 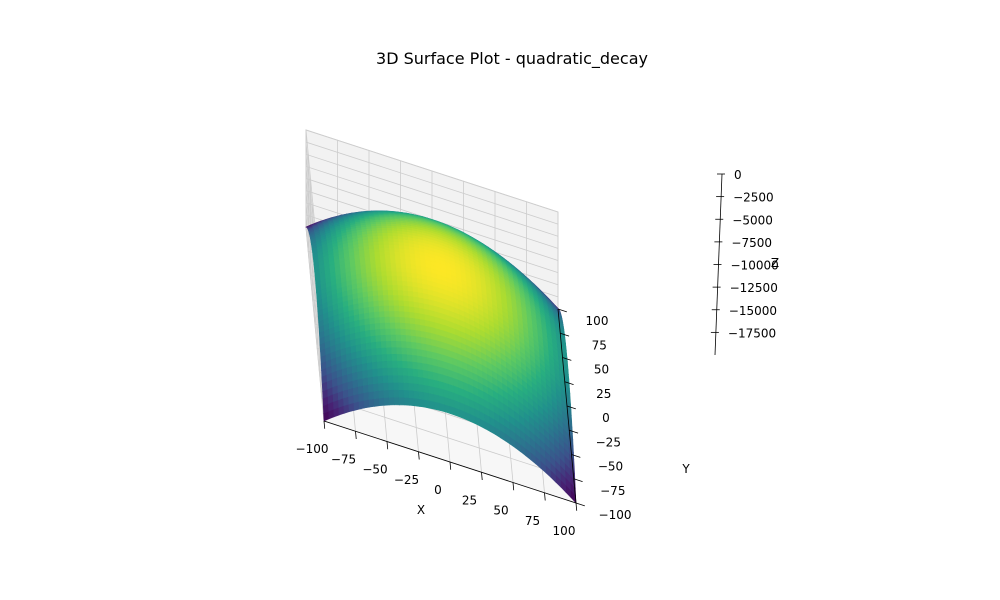 I want to click on y-tick-label: −75, so click(x=612, y=491).